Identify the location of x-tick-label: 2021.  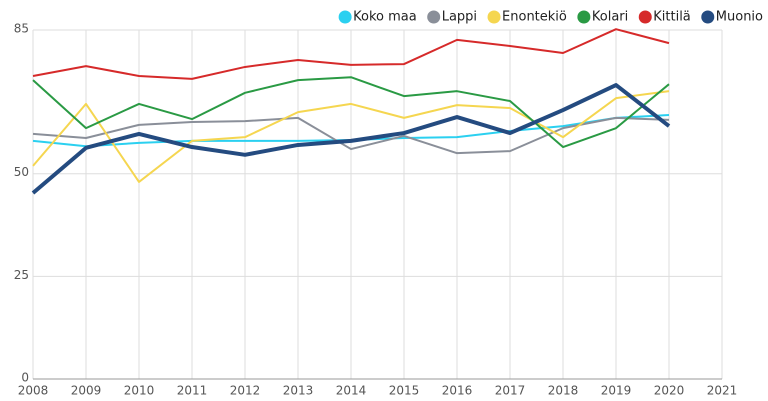
(722, 391).